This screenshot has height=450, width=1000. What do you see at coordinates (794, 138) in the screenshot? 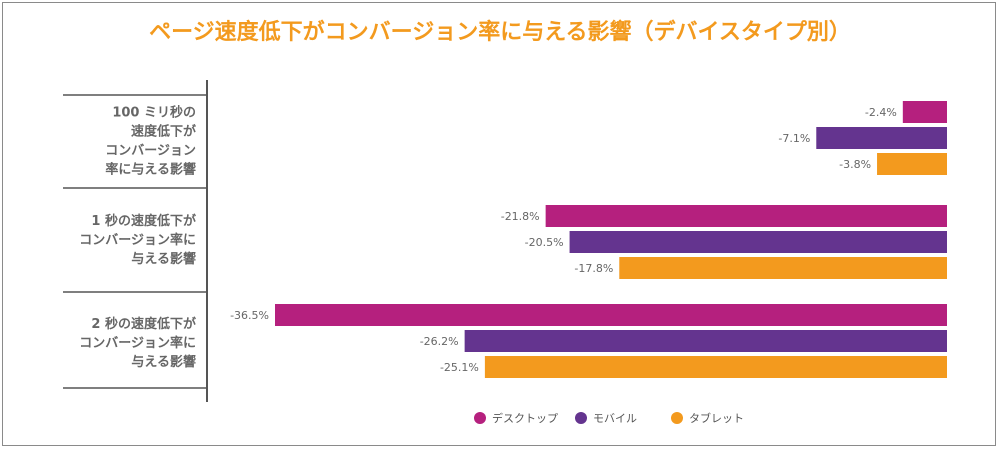
I see `data-label: -7.1%` at bounding box center [794, 138].